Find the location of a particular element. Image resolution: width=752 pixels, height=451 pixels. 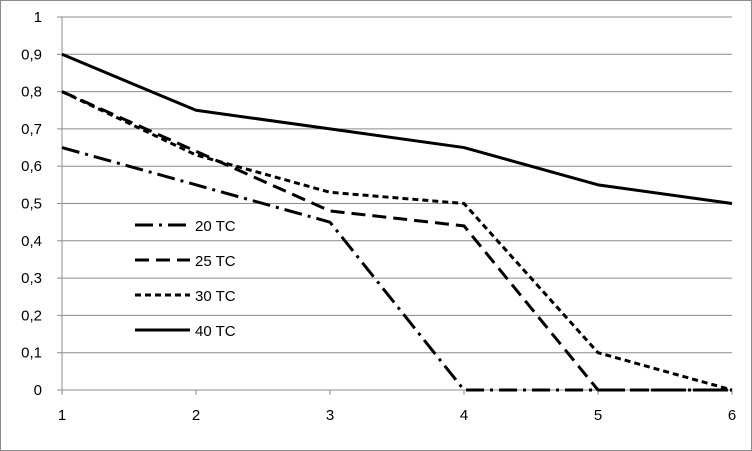

legend-label: 40 TC is located at coordinates (215, 331).